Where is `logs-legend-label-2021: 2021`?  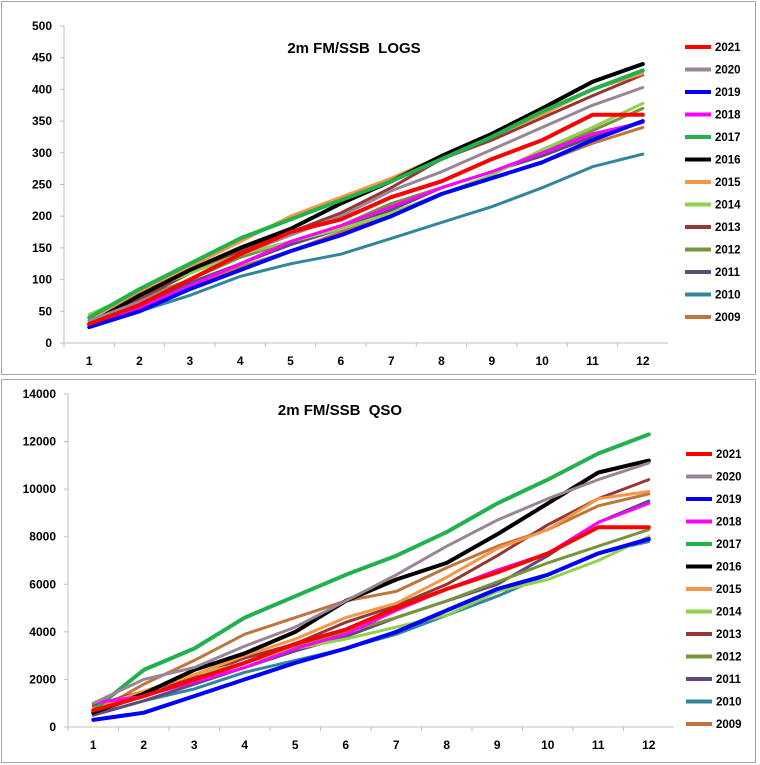
logs-legend-label-2021: 2021 is located at coordinates (728, 48).